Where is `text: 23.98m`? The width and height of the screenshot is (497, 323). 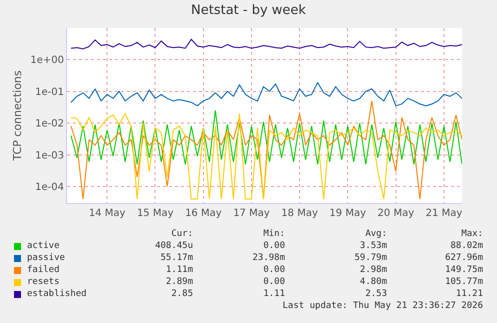 text: 23.98m is located at coordinates (268, 258).